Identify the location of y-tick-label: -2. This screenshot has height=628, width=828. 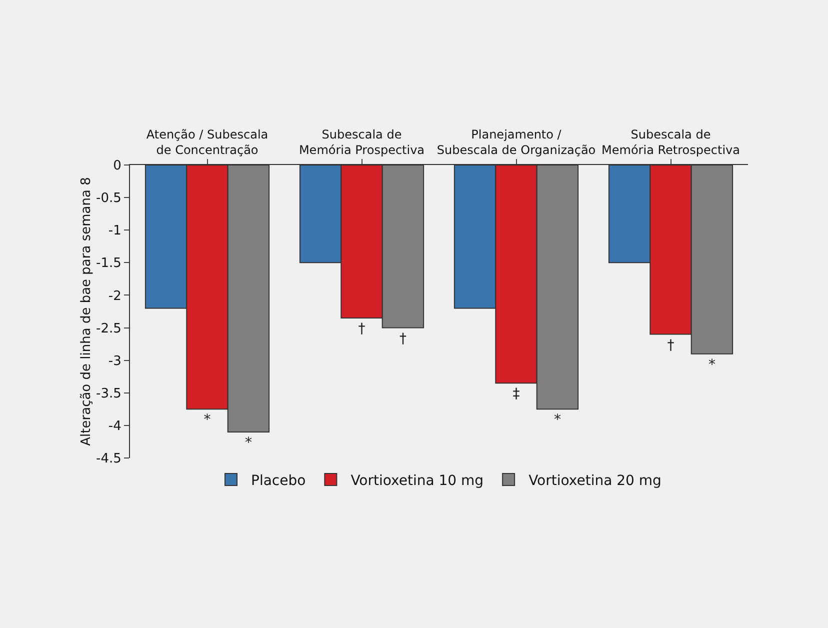
(115, 296).